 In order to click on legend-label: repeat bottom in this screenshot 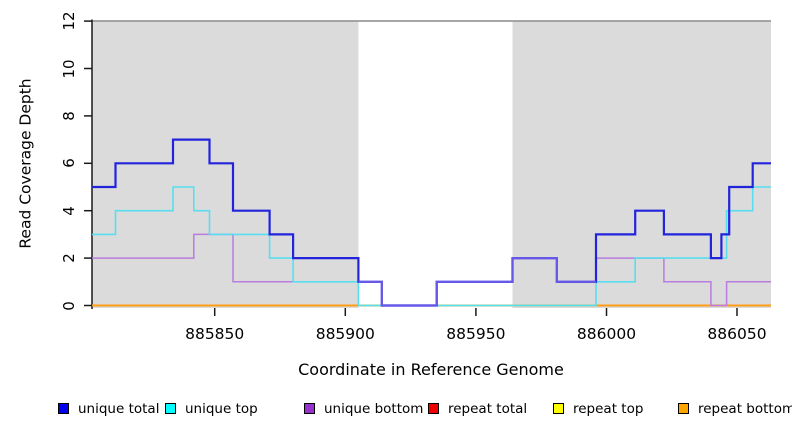, I will do `click(745, 408)`.